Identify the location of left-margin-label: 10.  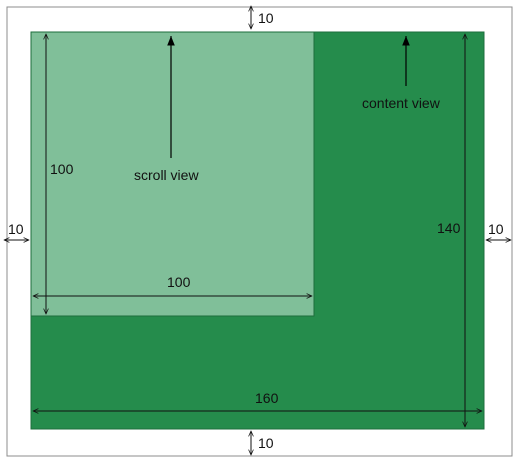
(16, 229).